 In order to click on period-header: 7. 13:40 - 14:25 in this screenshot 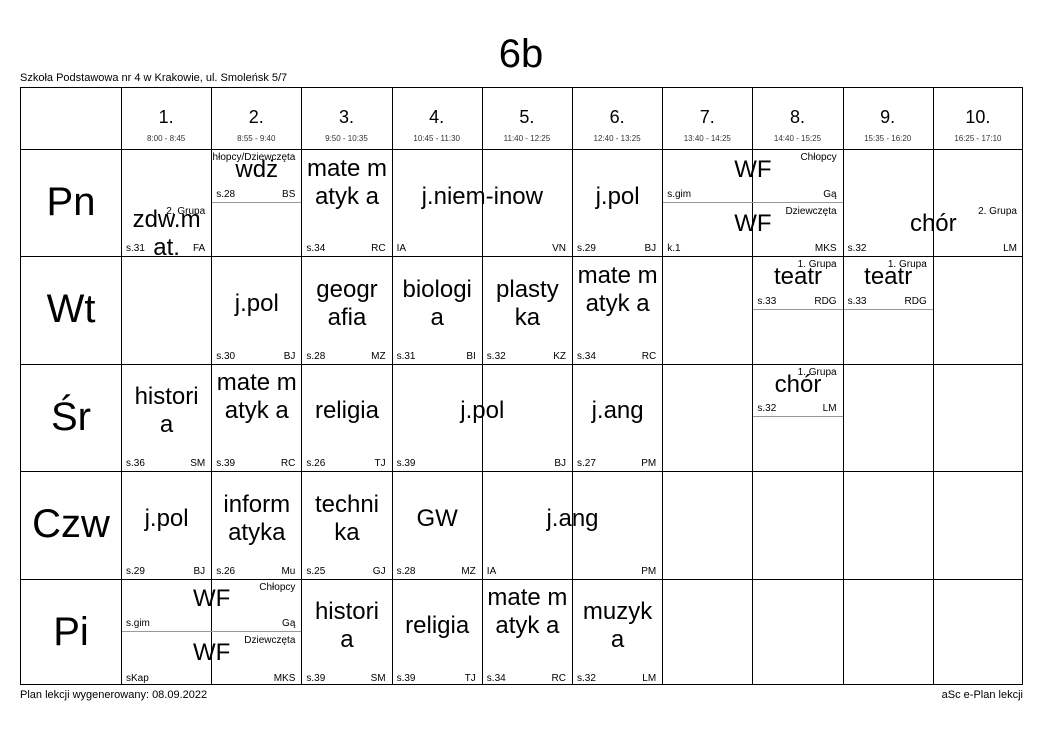, I will do `click(707, 118)`.